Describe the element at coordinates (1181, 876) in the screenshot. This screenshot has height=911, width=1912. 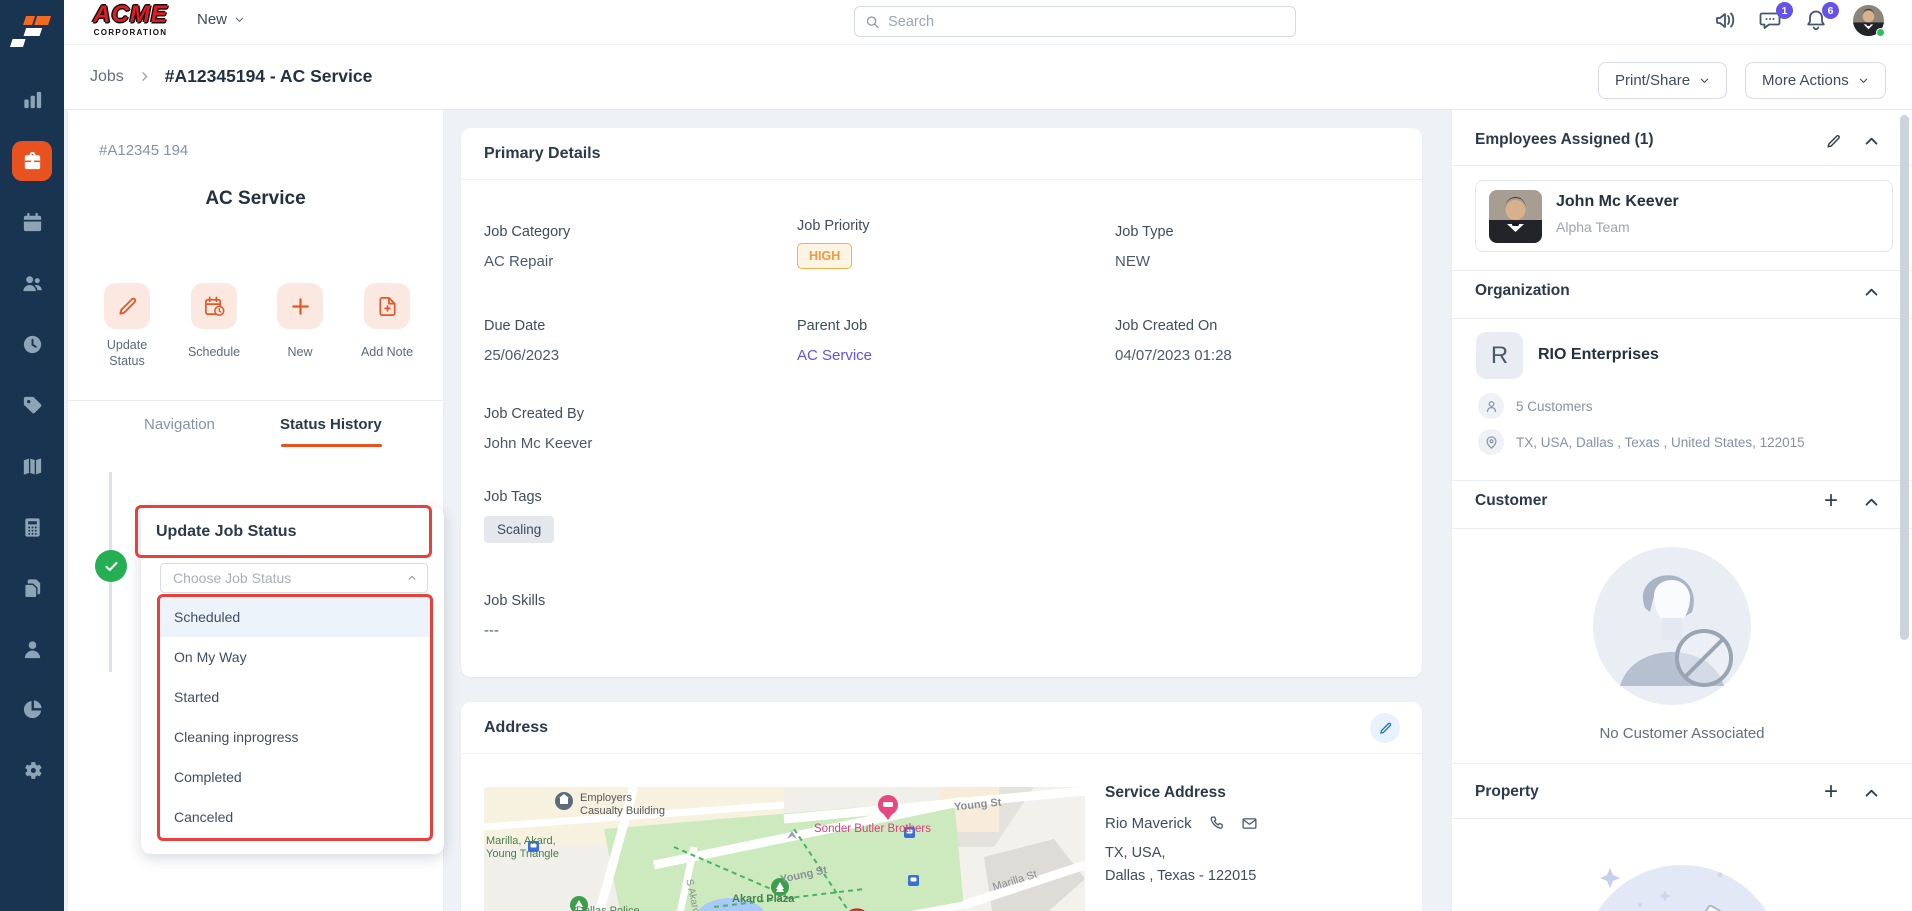
I see `service-address-line2: Dallas , Texas - 122015` at that location.